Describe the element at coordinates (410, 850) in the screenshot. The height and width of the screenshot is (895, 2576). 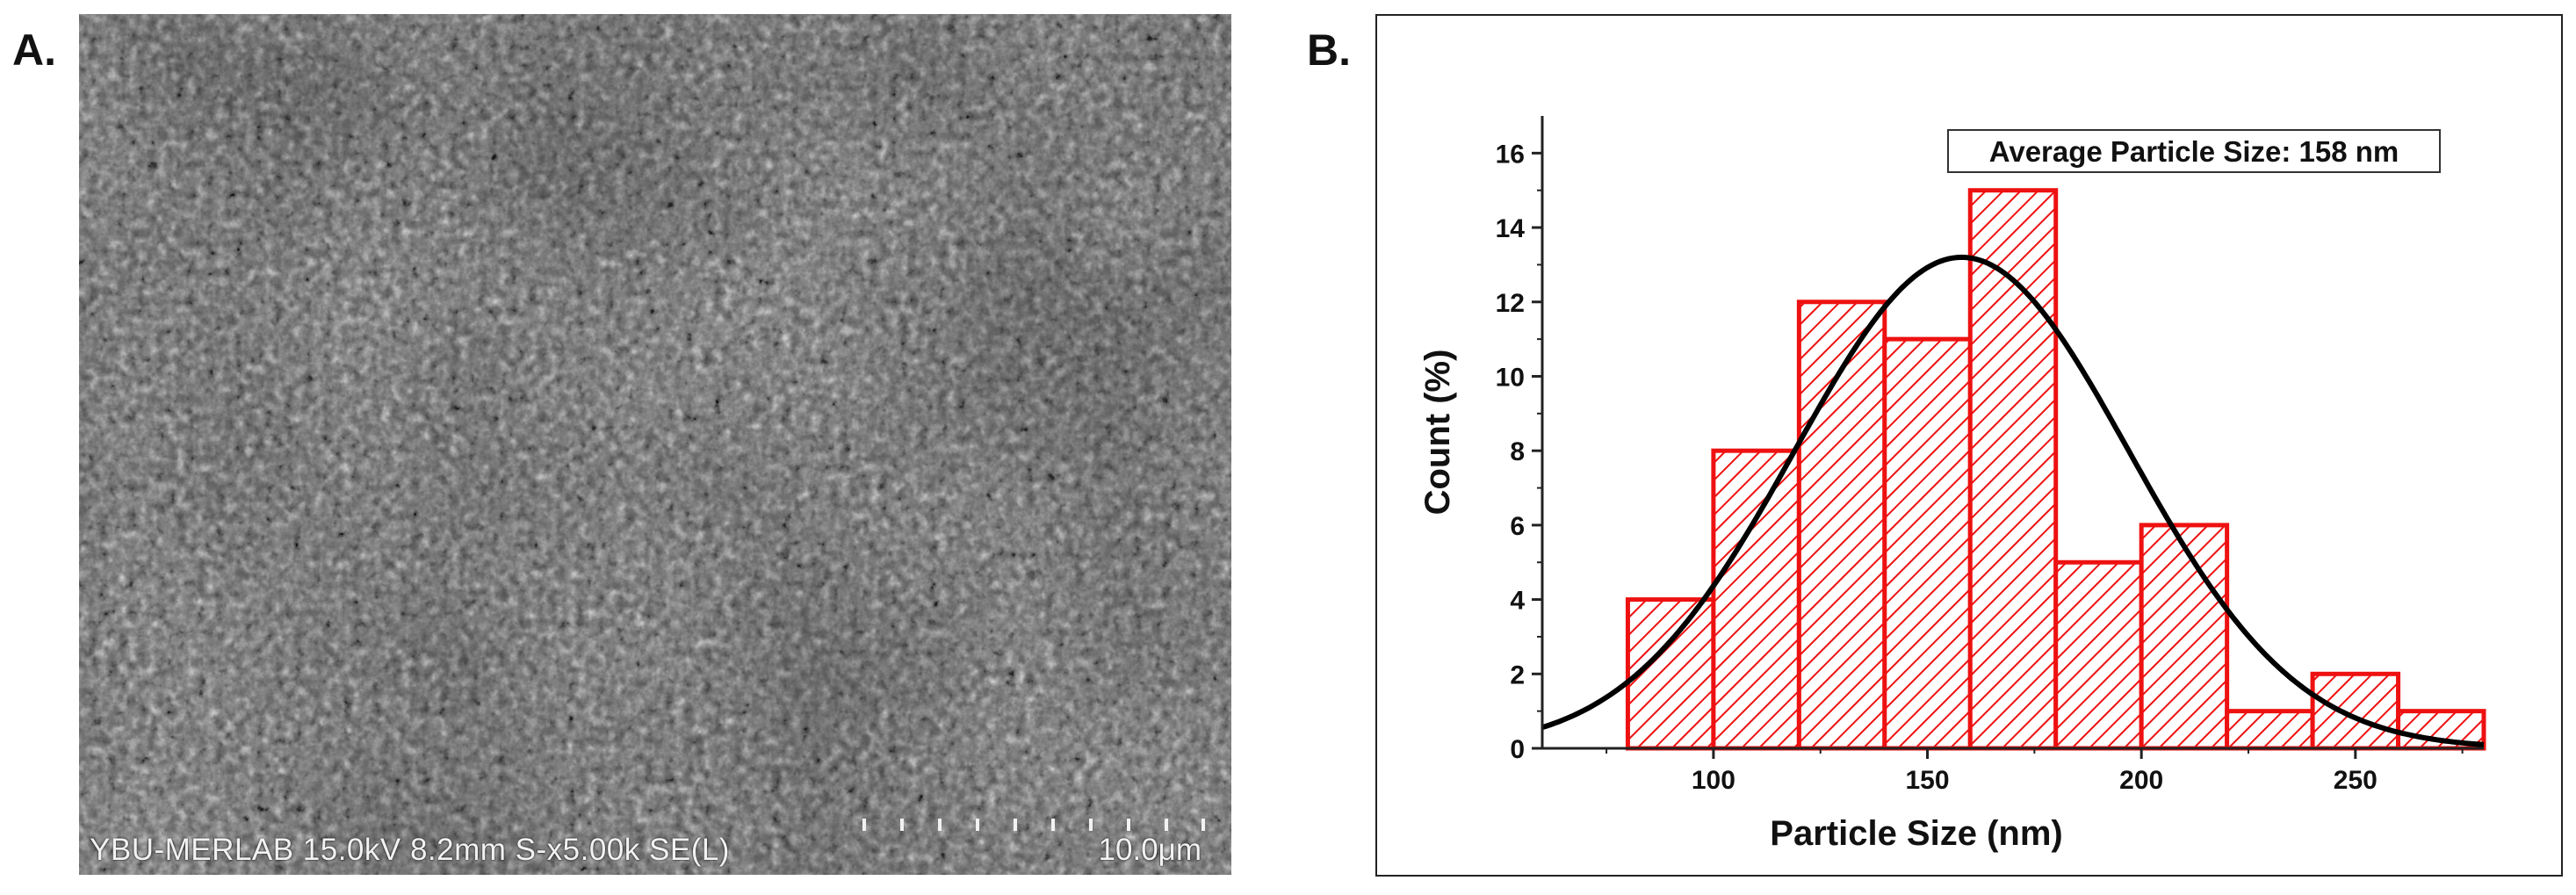
I see `sem-info-caption: YBU-MERLAB 15.0kV 8.2mm S-x5.00k SE(L)` at that location.